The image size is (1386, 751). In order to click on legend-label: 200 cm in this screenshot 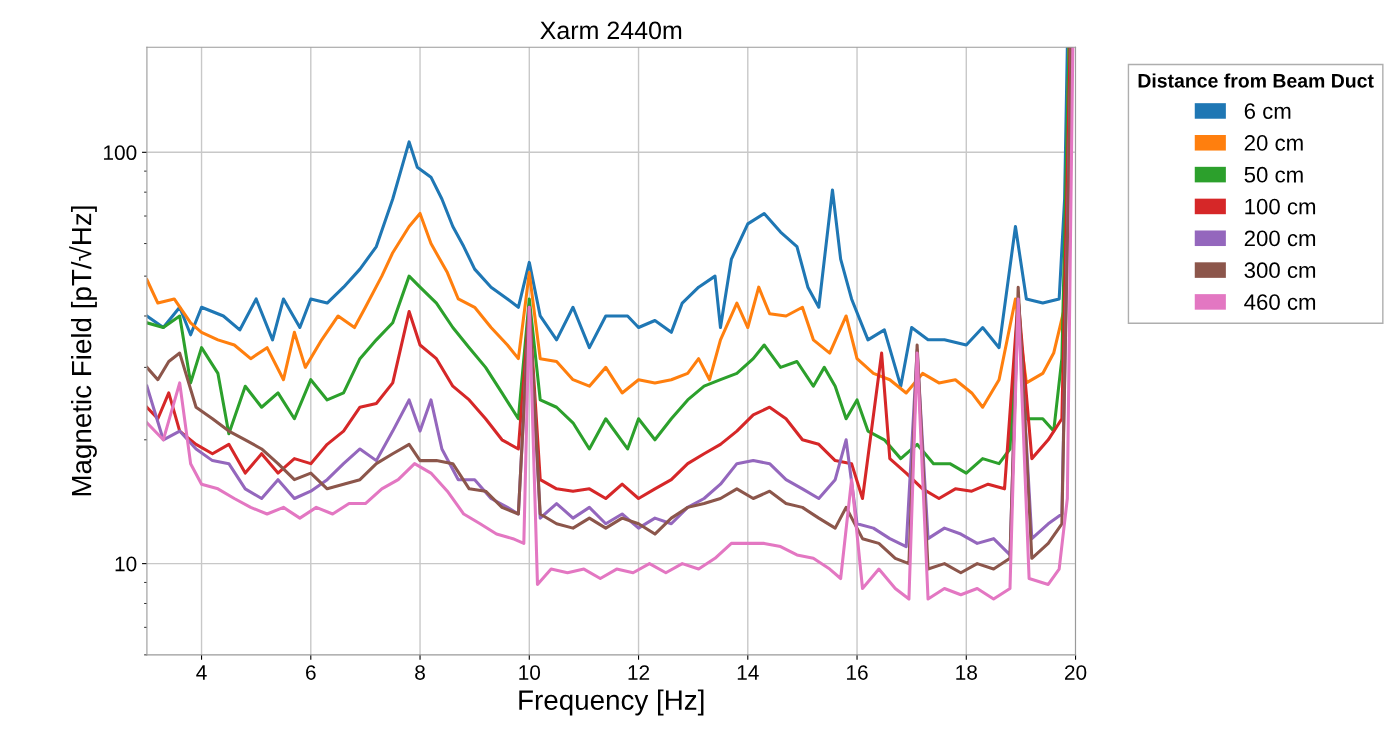, I will do `click(1280, 238)`.